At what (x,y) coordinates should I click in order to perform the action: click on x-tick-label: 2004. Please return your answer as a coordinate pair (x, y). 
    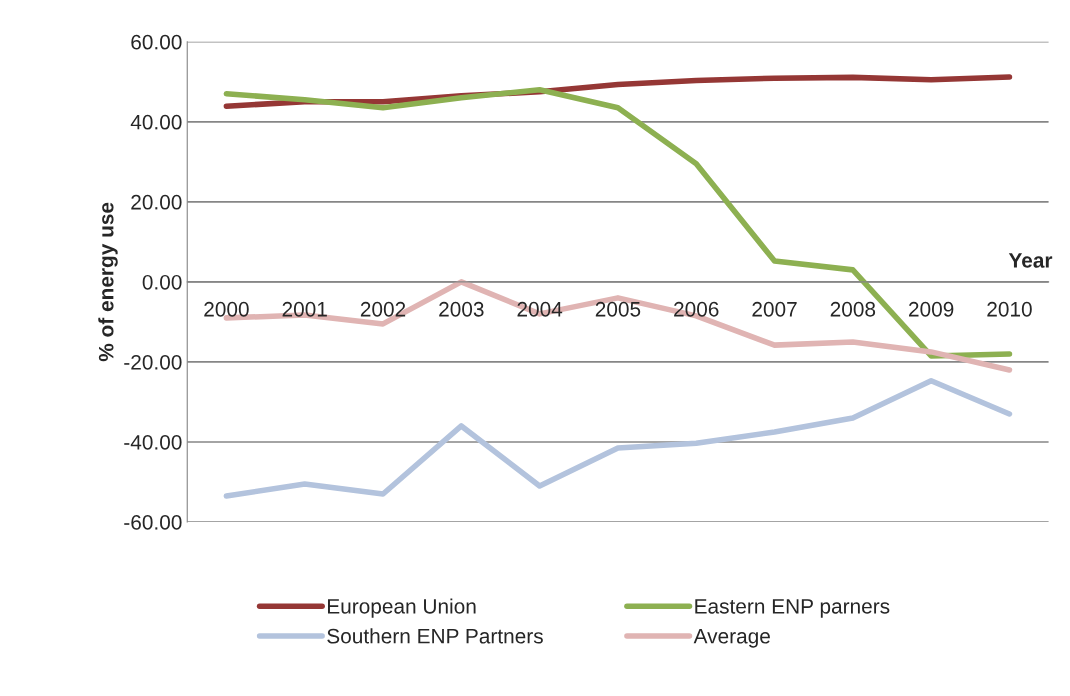
    Looking at the image, I should click on (540, 309).